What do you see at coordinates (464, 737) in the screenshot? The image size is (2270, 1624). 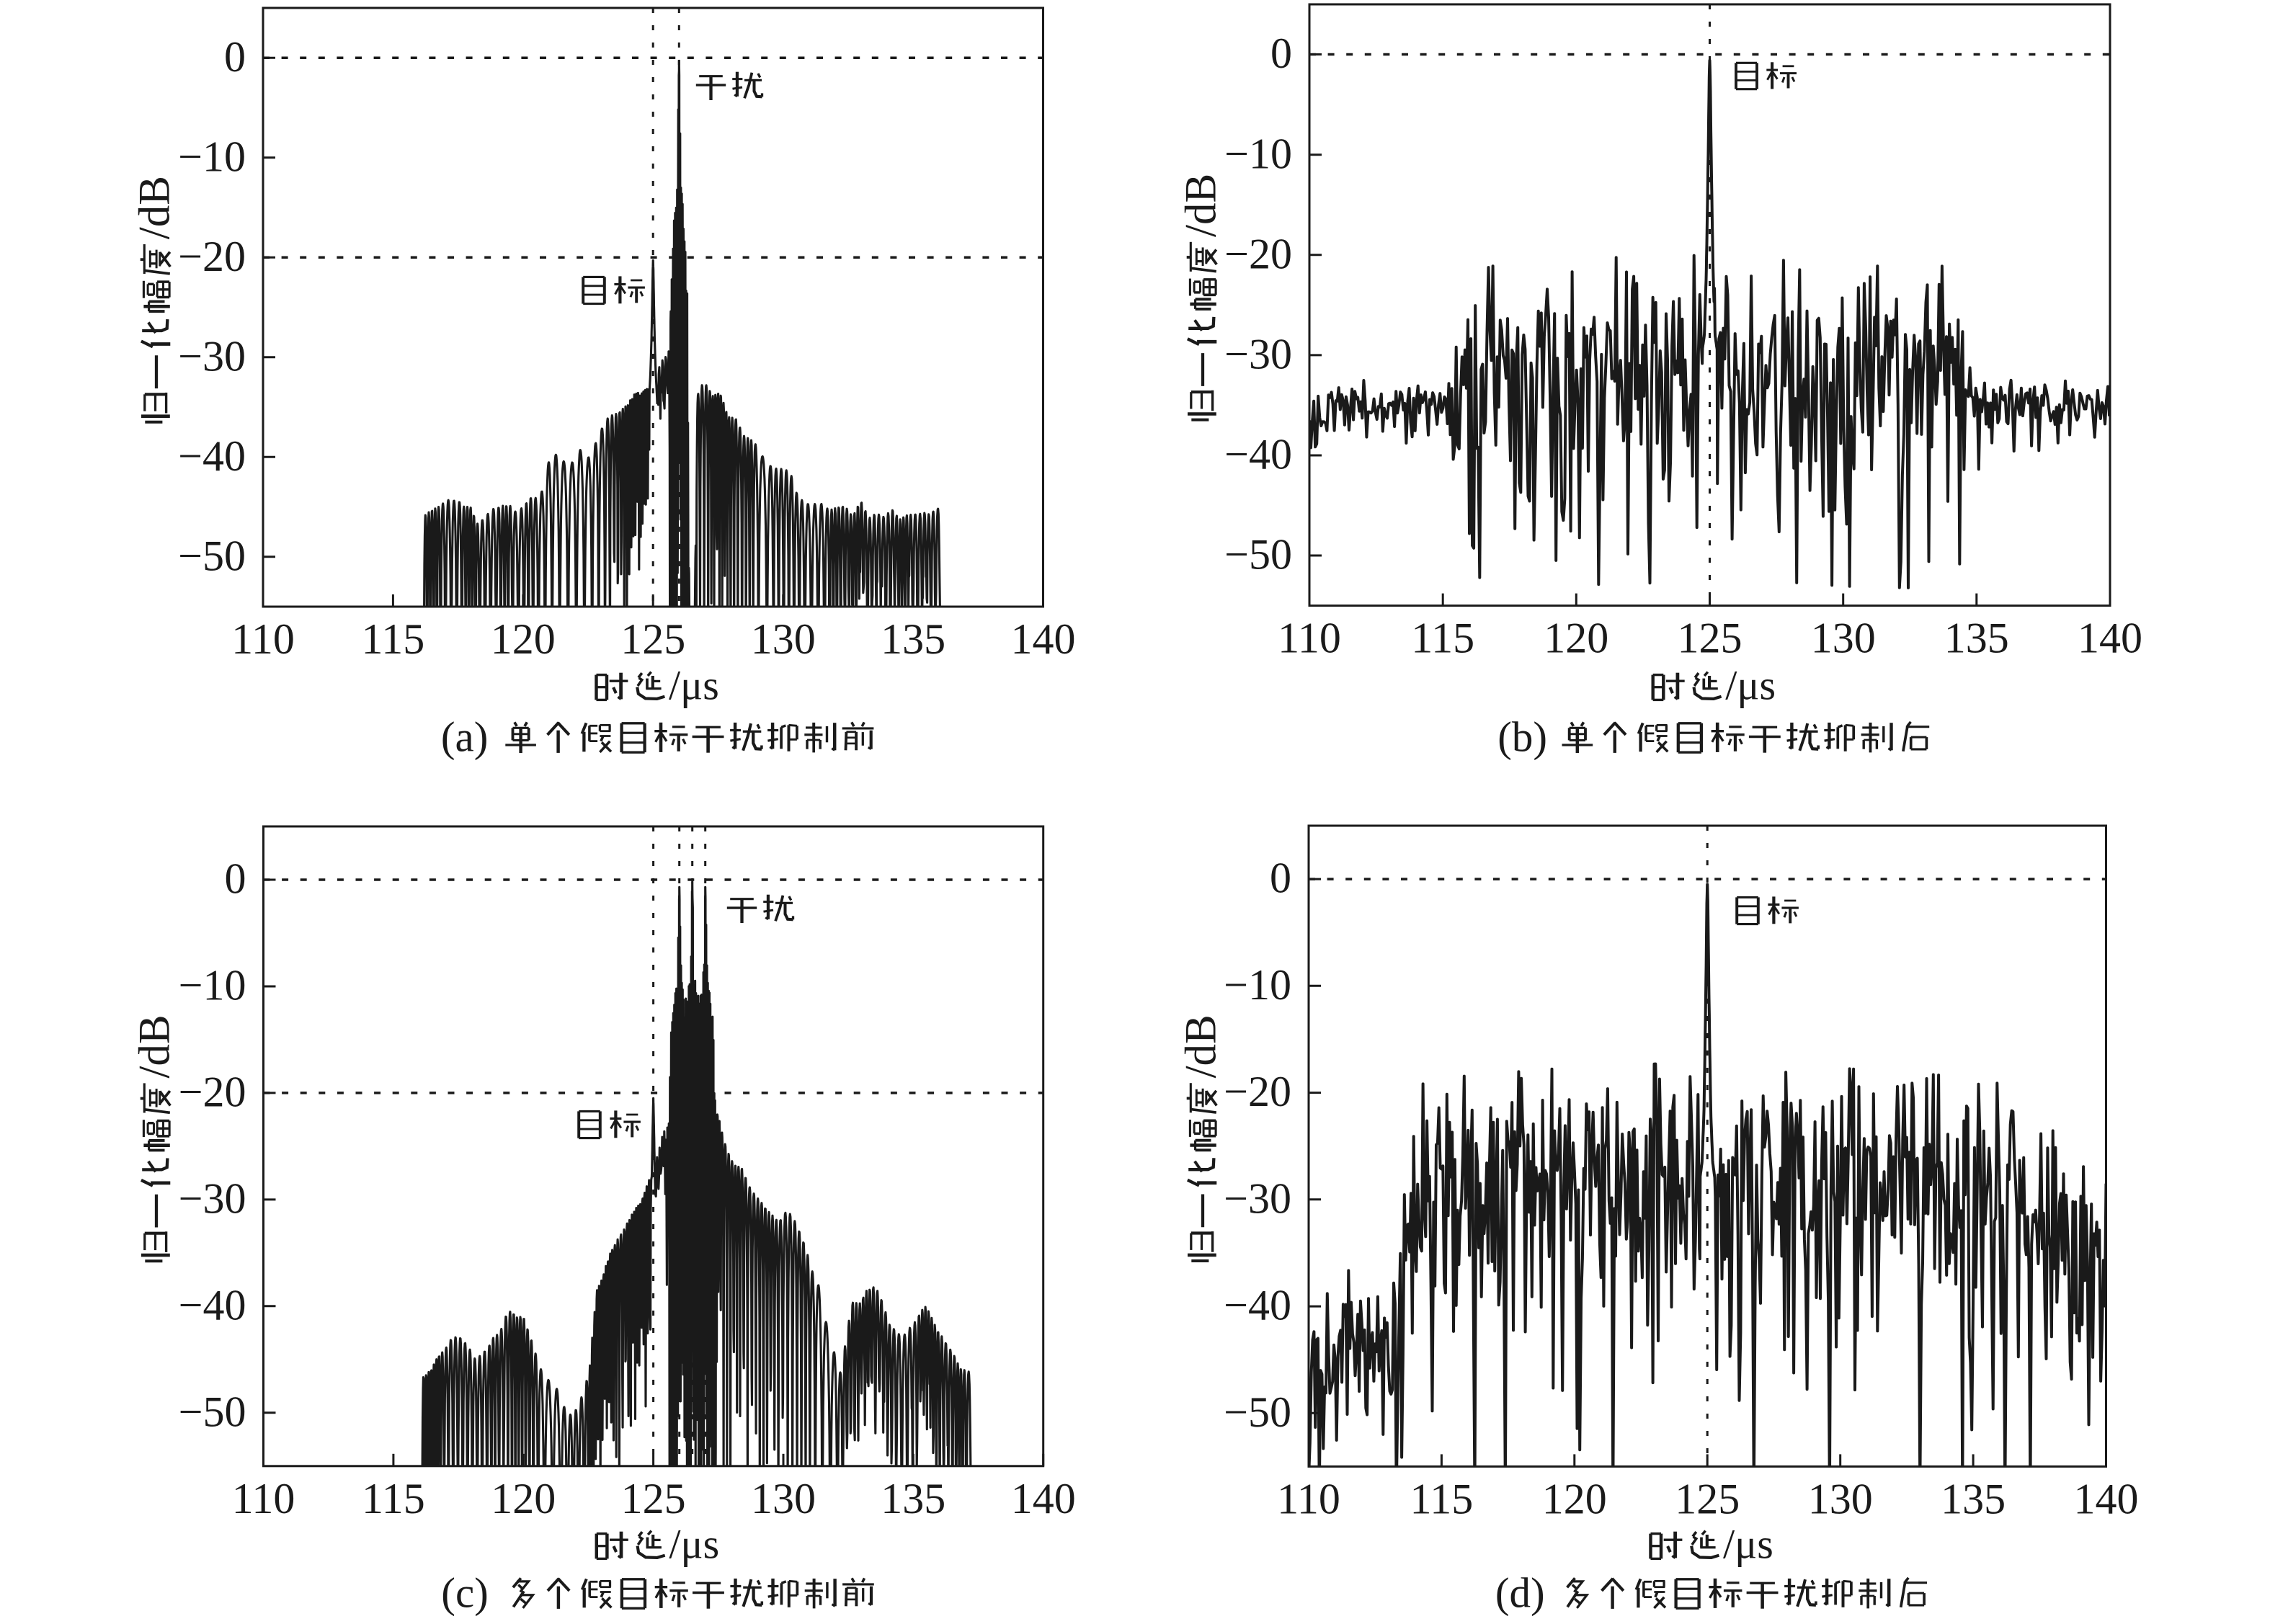 I see `svg-text: (a)` at bounding box center [464, 737].